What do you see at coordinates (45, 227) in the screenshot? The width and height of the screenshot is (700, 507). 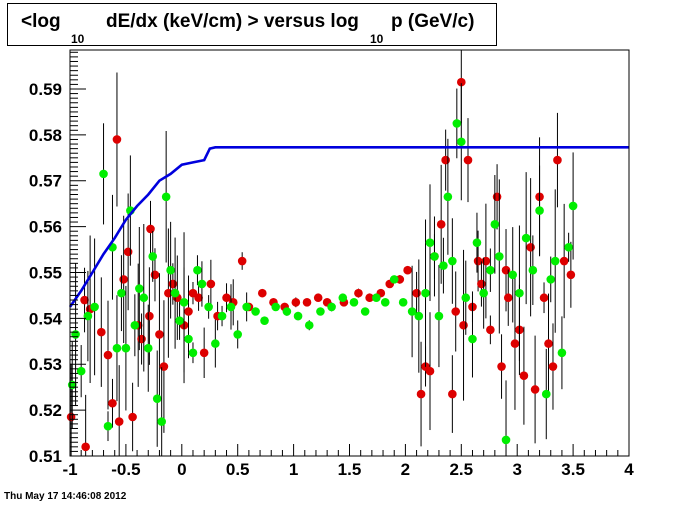 I see `y-tick-label: 0.56` at bounding box center [45, 227].